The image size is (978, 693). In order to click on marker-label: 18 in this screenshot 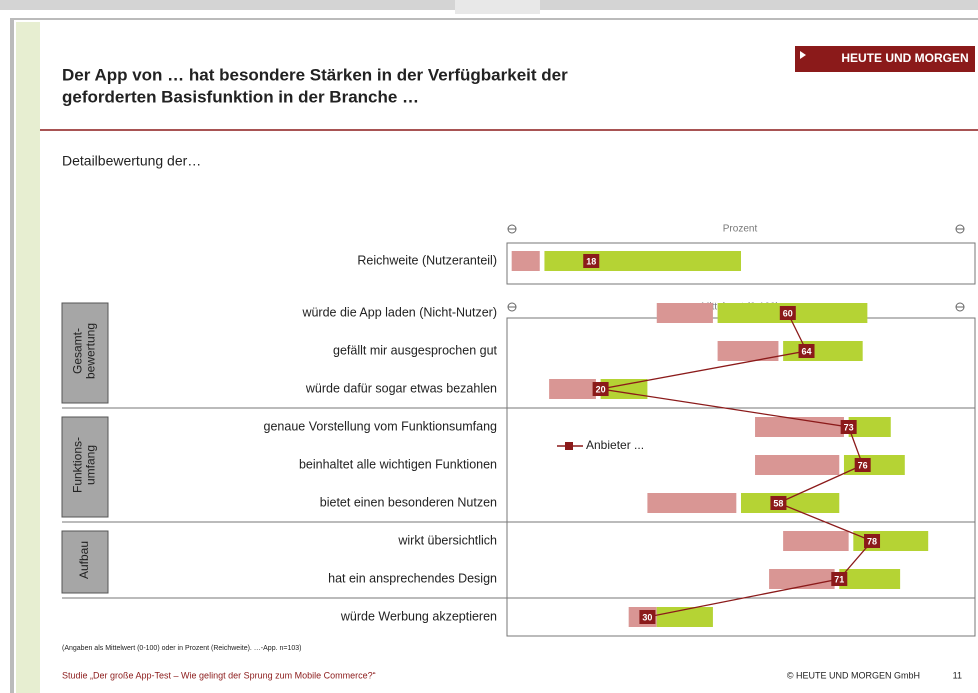, I will do `click(591, 261)`.